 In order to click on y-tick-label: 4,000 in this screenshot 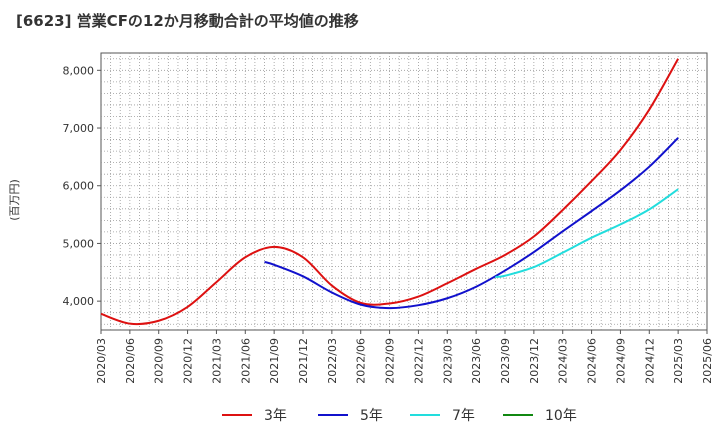, I will do `click(79, 301)`.